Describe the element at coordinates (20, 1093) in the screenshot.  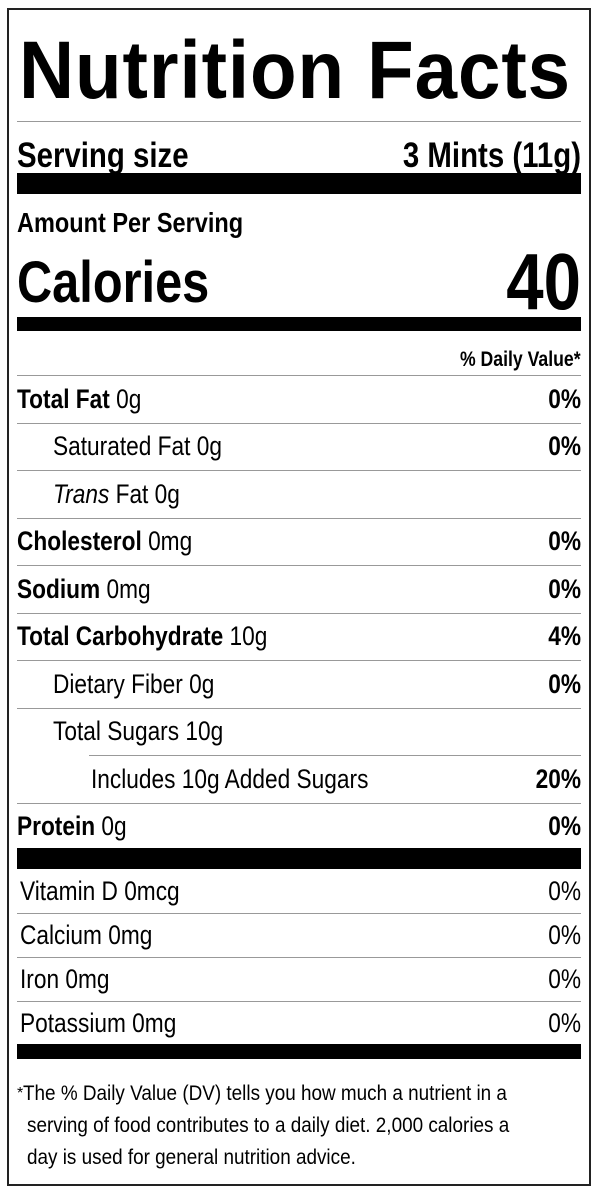
I see `footnote-asterisk: *` at that location.